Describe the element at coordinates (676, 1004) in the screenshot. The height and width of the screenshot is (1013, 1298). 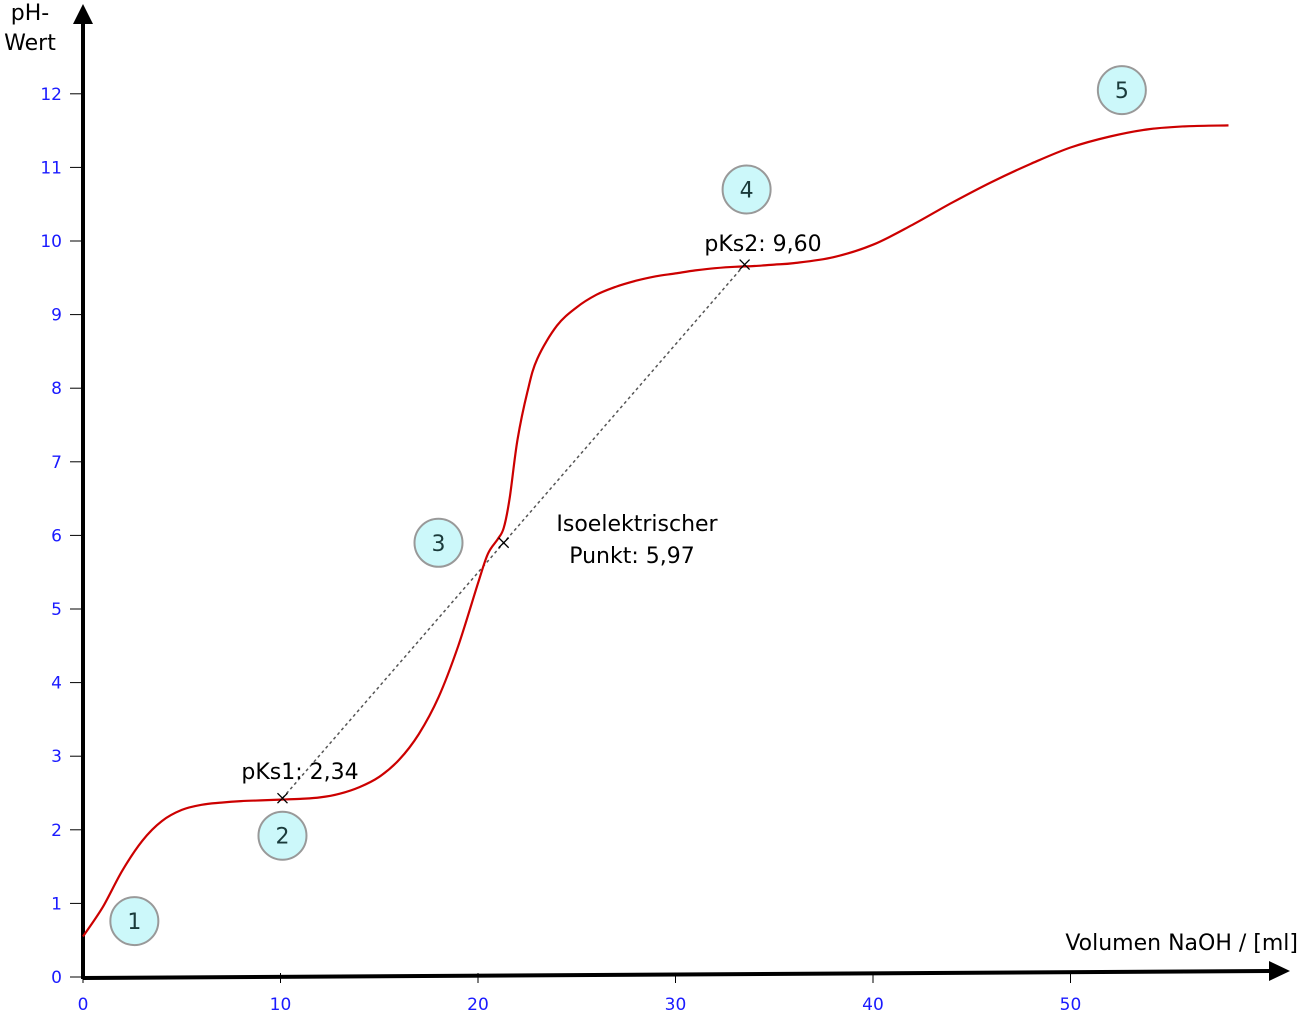
I see `x-tick-label: 30` at that location.